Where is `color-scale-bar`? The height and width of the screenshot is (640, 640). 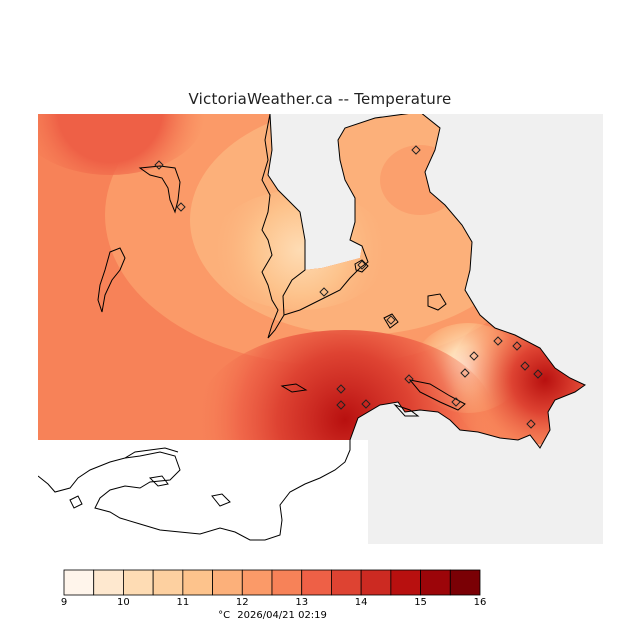
color-scale-bar is located at coordinates (272, 582).